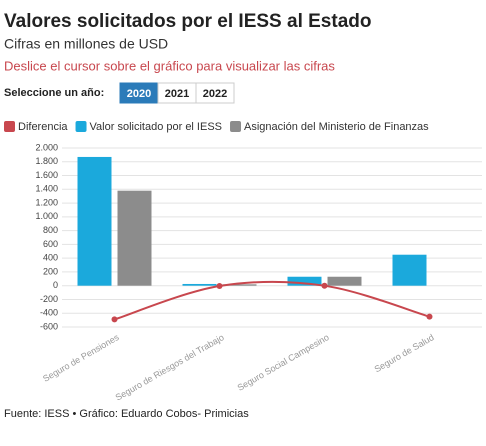  What do you see at coordinates (81, 358) in the screenshot?
I see `x-tick-label: Seguro de Pensiones` at bounding box center [81, 358].